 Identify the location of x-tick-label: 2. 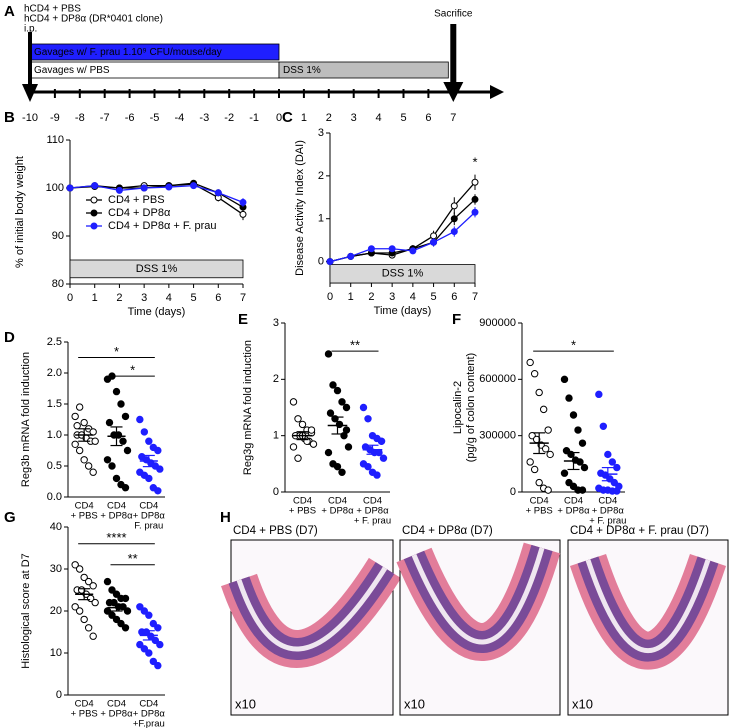
(371, 297).